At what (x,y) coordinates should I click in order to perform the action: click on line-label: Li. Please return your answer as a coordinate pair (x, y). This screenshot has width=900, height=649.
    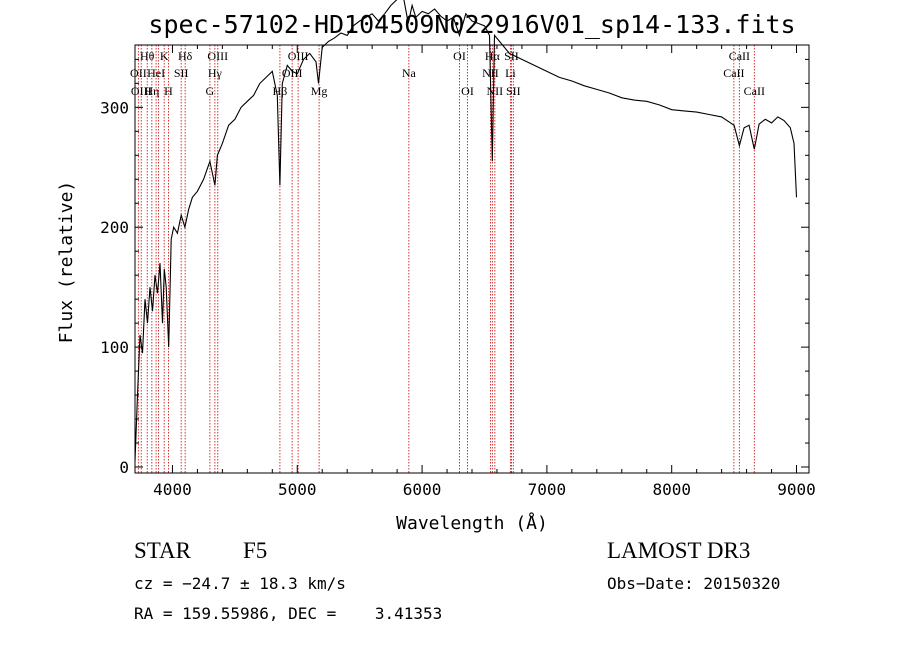
    Looking at the image, I should click on (510, 73).